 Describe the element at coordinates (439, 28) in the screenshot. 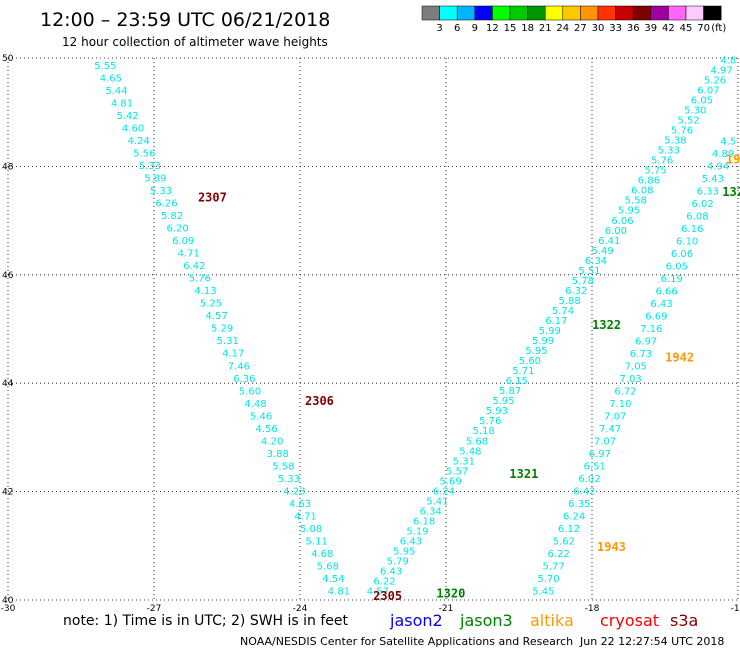

I see `legend-label: 3` at that location.